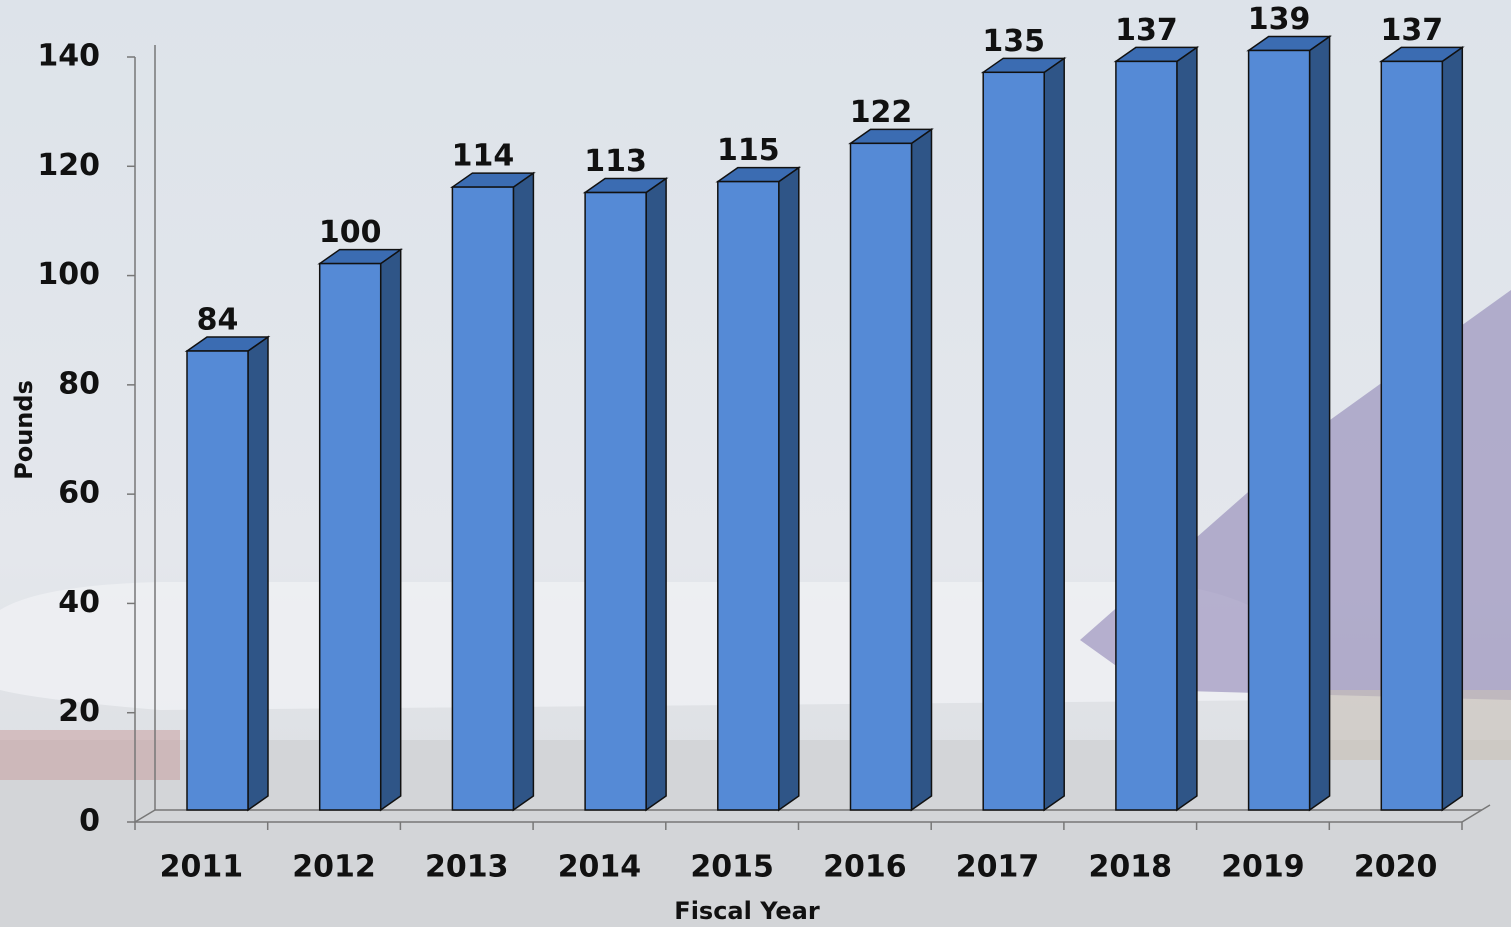 Image resolution: width=1511 pixels, height=927 pixels. Describe the element at coordinates (79, 383) in the screenshot. I see `y-tick-label: 80` at that location.